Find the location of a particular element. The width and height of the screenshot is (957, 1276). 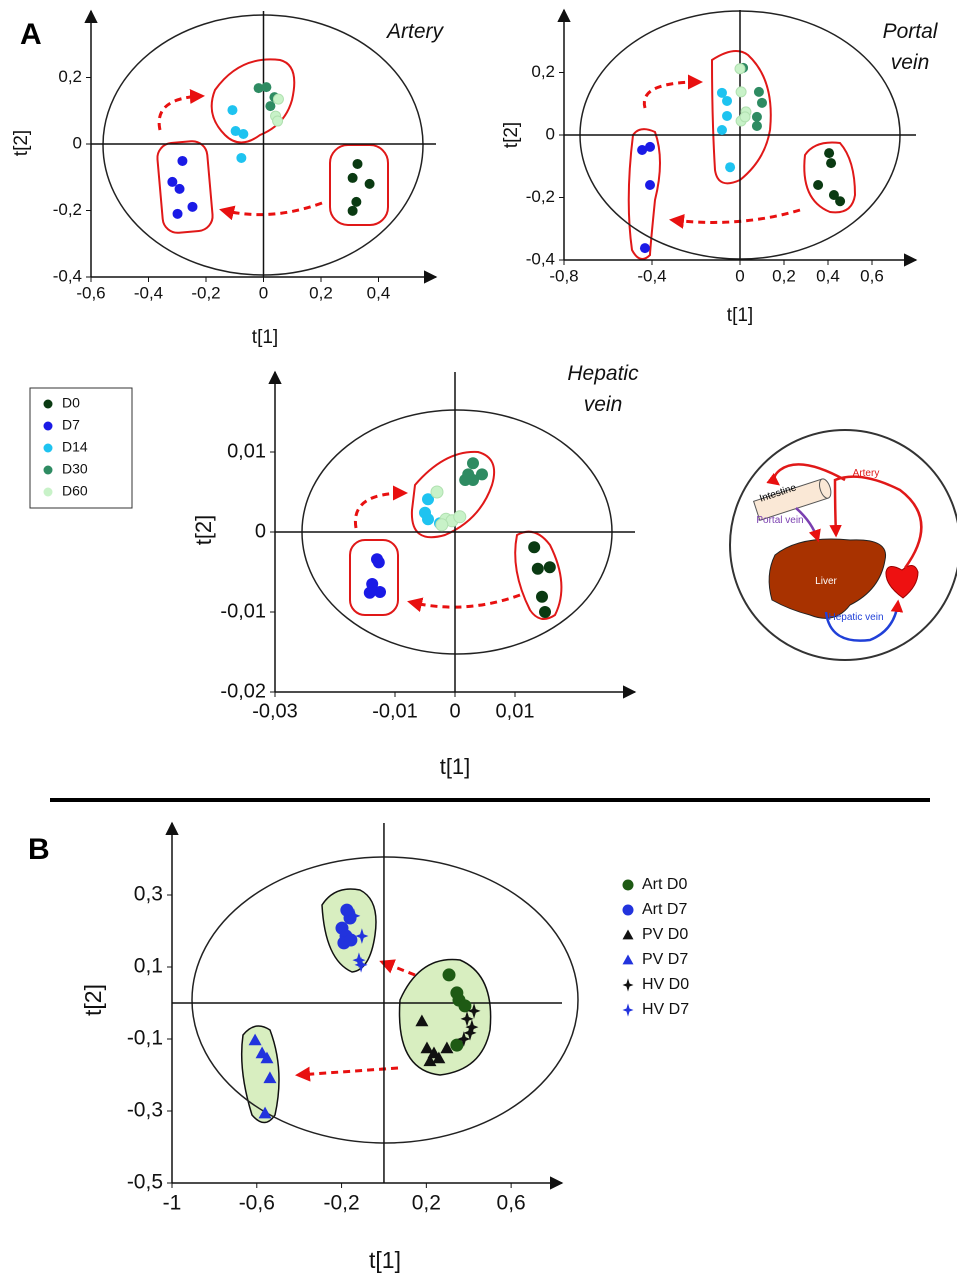

legend-label: D14 is located at coordinates (75, 447).